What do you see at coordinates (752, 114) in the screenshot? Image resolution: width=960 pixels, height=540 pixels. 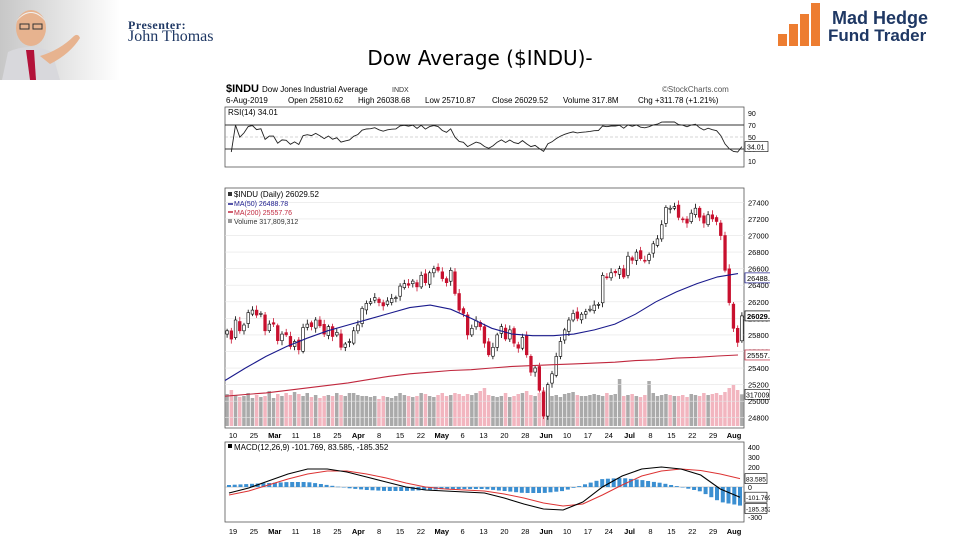 I see `rsi-tick-label: 90` at bounding box center [752, 114].